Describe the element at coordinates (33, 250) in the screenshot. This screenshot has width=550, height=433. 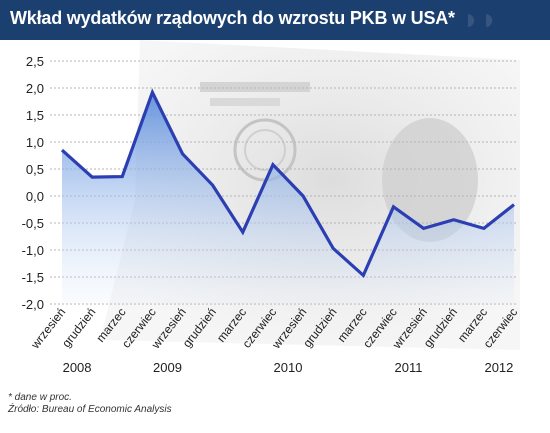
I see `y-tick-label: -1,0` at that location.